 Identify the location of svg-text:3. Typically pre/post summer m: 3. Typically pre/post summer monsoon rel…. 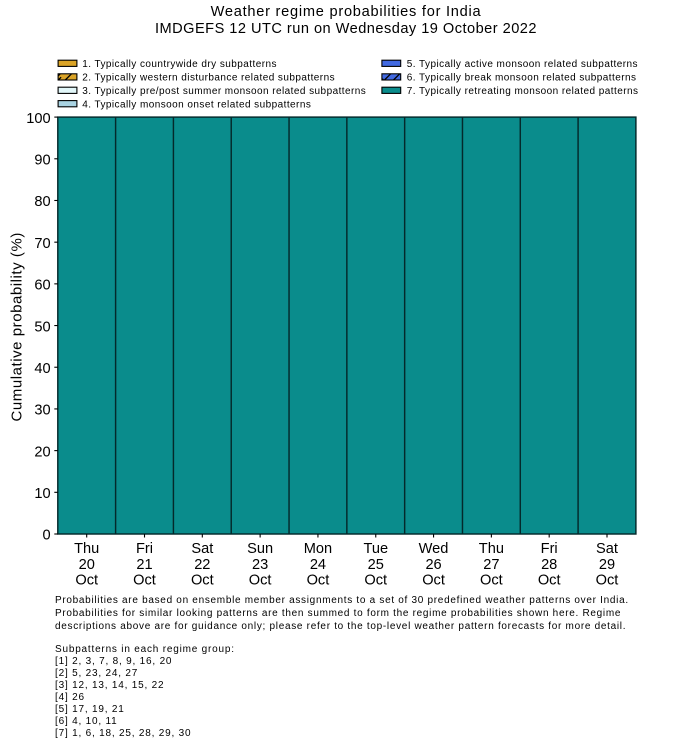
(224, 91).